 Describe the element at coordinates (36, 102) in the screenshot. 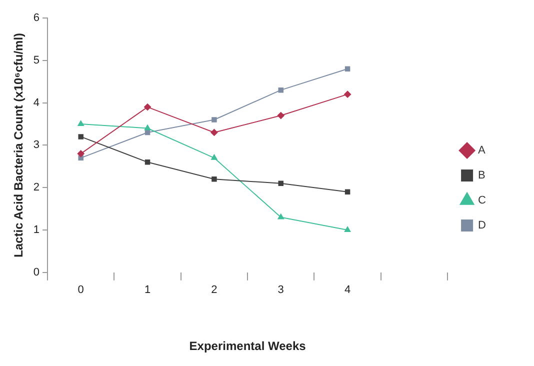

I see `y-tick-label: 4` at that location.